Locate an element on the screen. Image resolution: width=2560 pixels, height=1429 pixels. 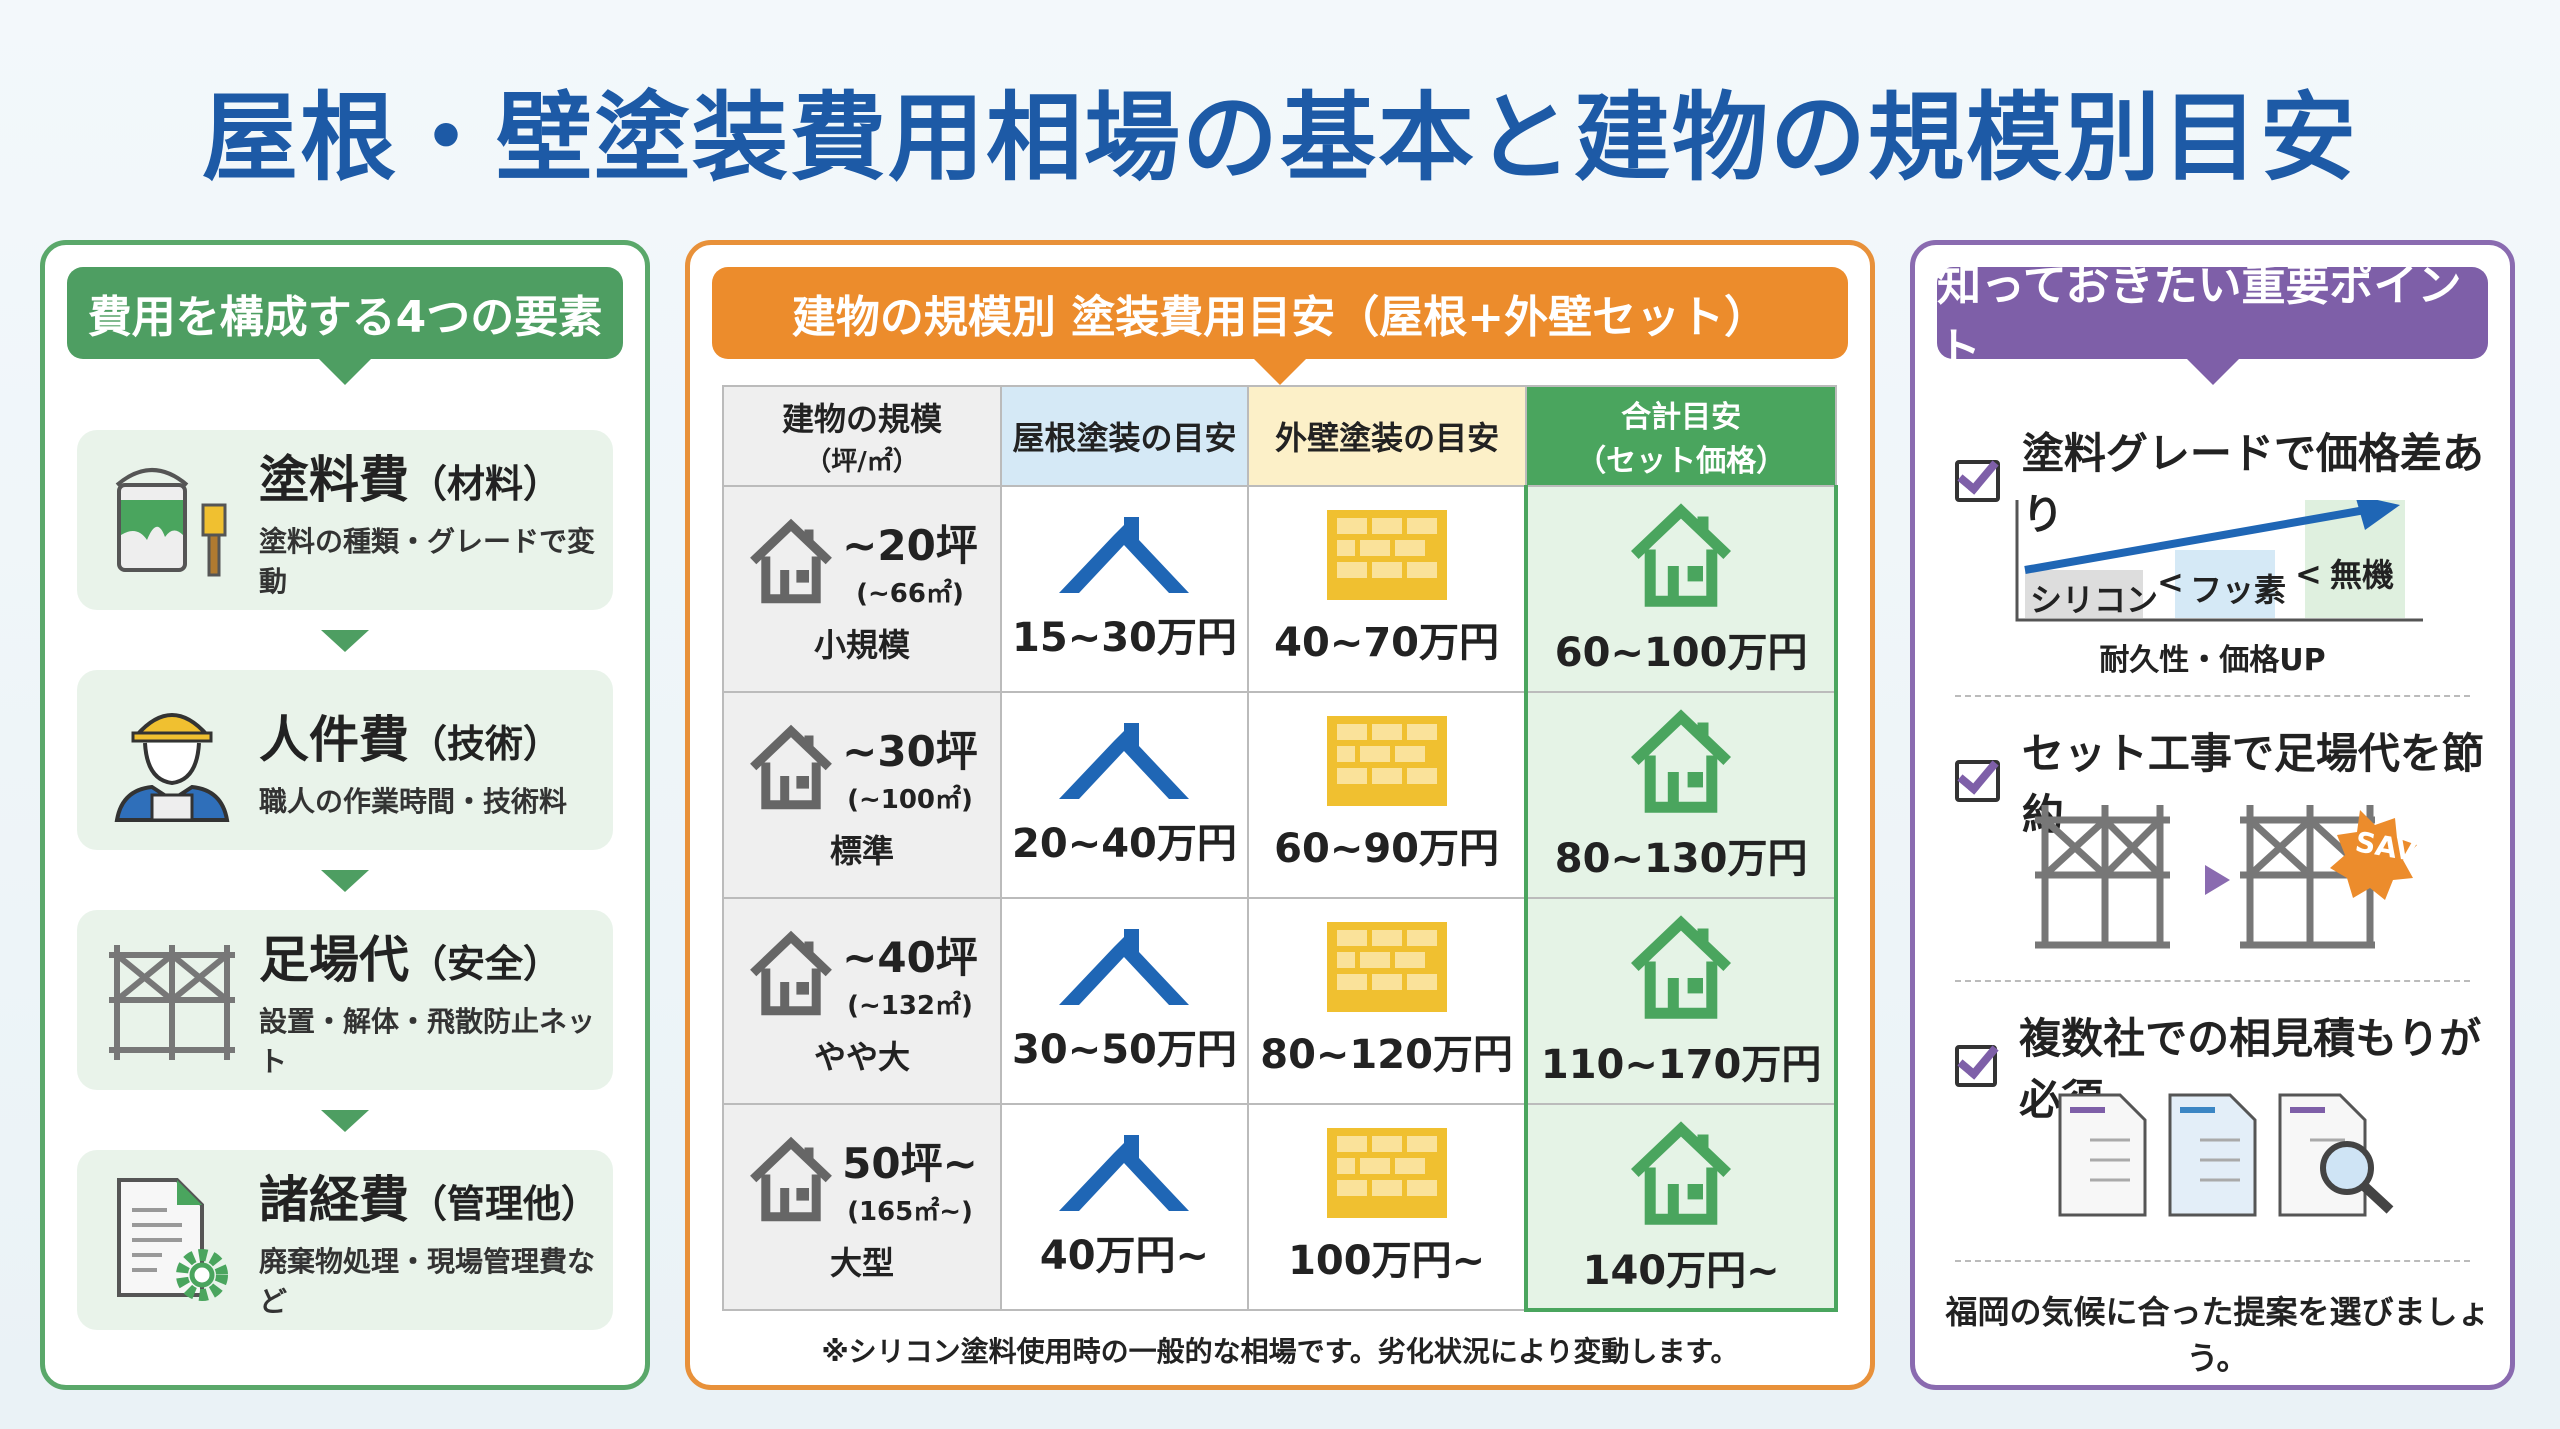
total-price-cell: 140万円~ is located at coordinates (1681, 1207).